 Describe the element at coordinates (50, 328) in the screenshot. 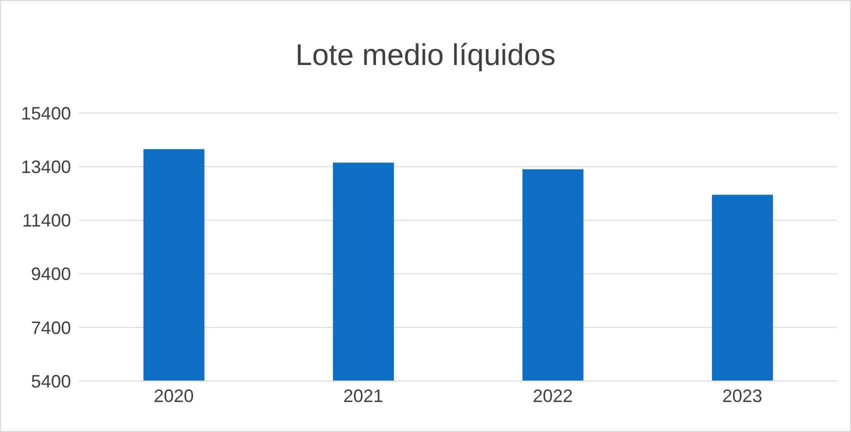

I see `y-tick-label: 7400` at that location.